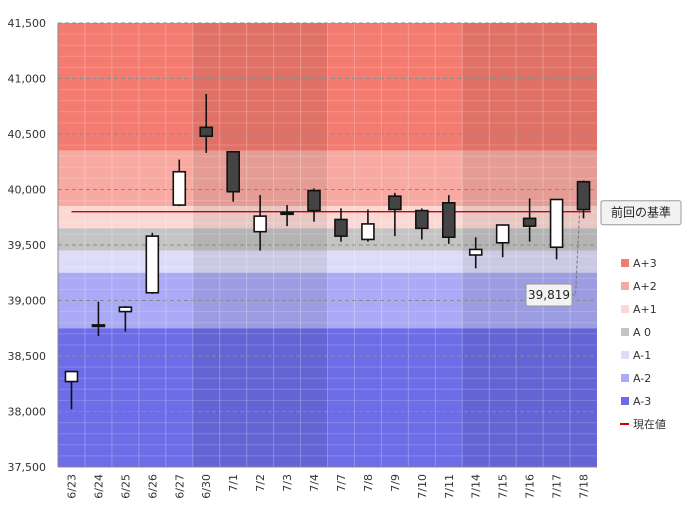 This screenshot has height=512, width=689. Describe the element at coordinates (27, 190) in the screenshot. I see `y-tick-label: 40,000` at that location.